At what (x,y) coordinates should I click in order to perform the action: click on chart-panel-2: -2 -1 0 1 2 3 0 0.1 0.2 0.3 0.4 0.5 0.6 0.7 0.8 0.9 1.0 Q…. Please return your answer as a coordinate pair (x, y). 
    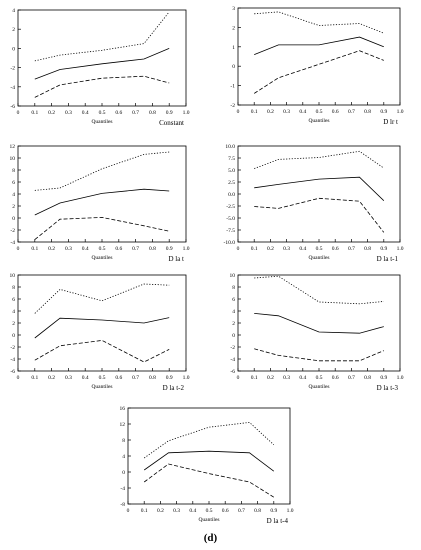
    Looking at the image, I should click on (316, 66).